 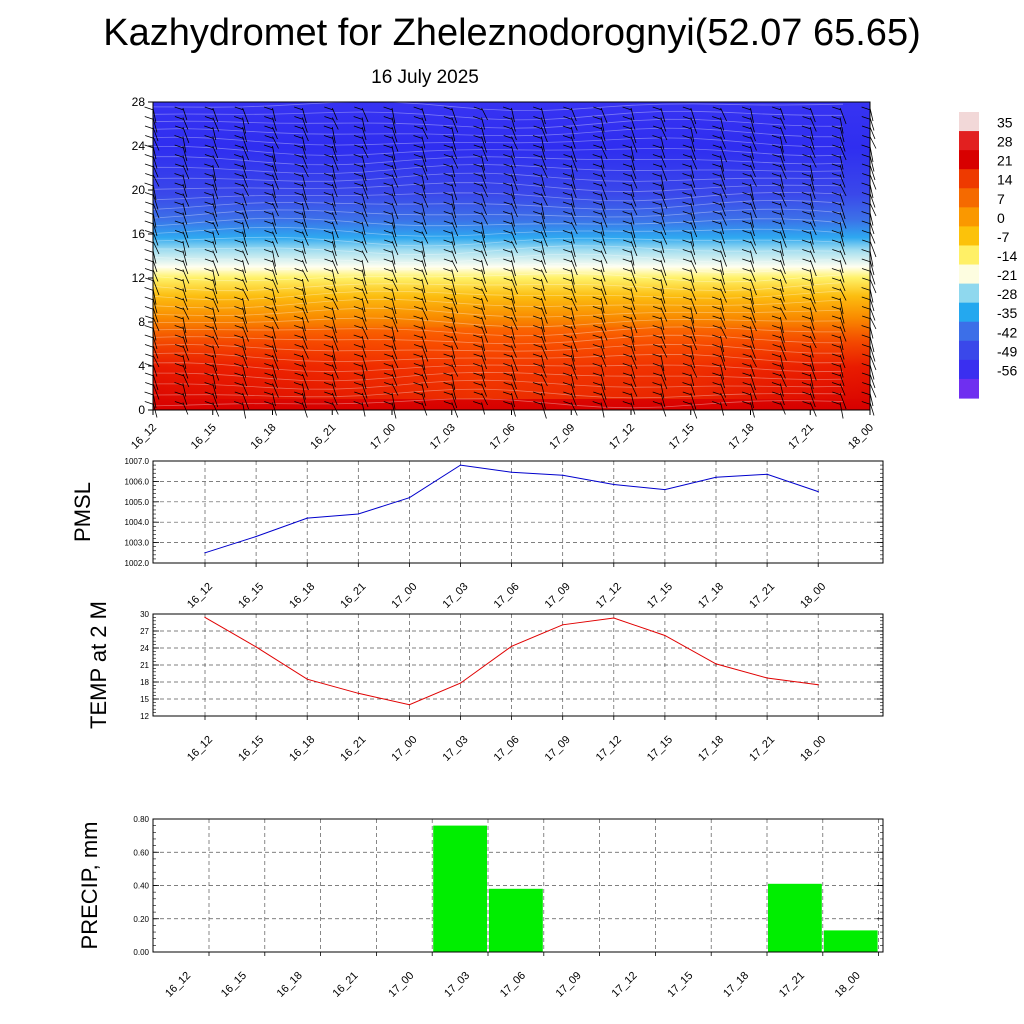 What do you see at coordinates (511, 363) in the screenshot?
I see `heatmap-warm-layer` at bounding box center [511, 363].